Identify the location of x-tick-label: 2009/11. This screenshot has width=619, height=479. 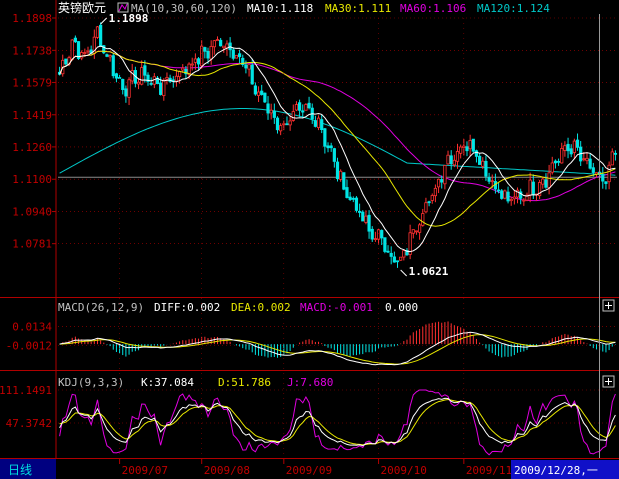
(489, 470).